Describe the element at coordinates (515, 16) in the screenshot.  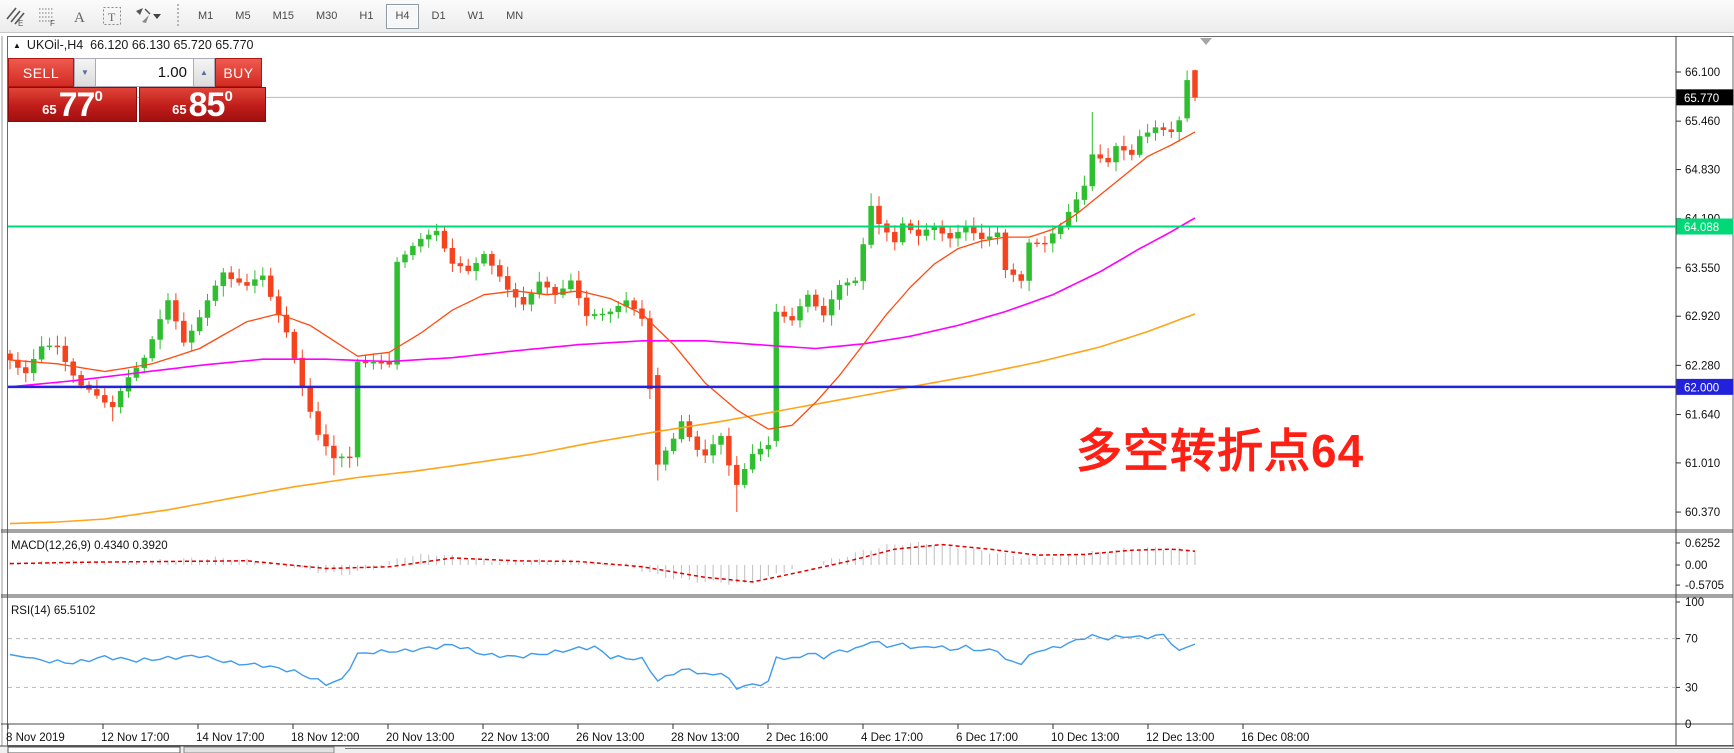
I see `timeframe-button-mn: MN` at that location.